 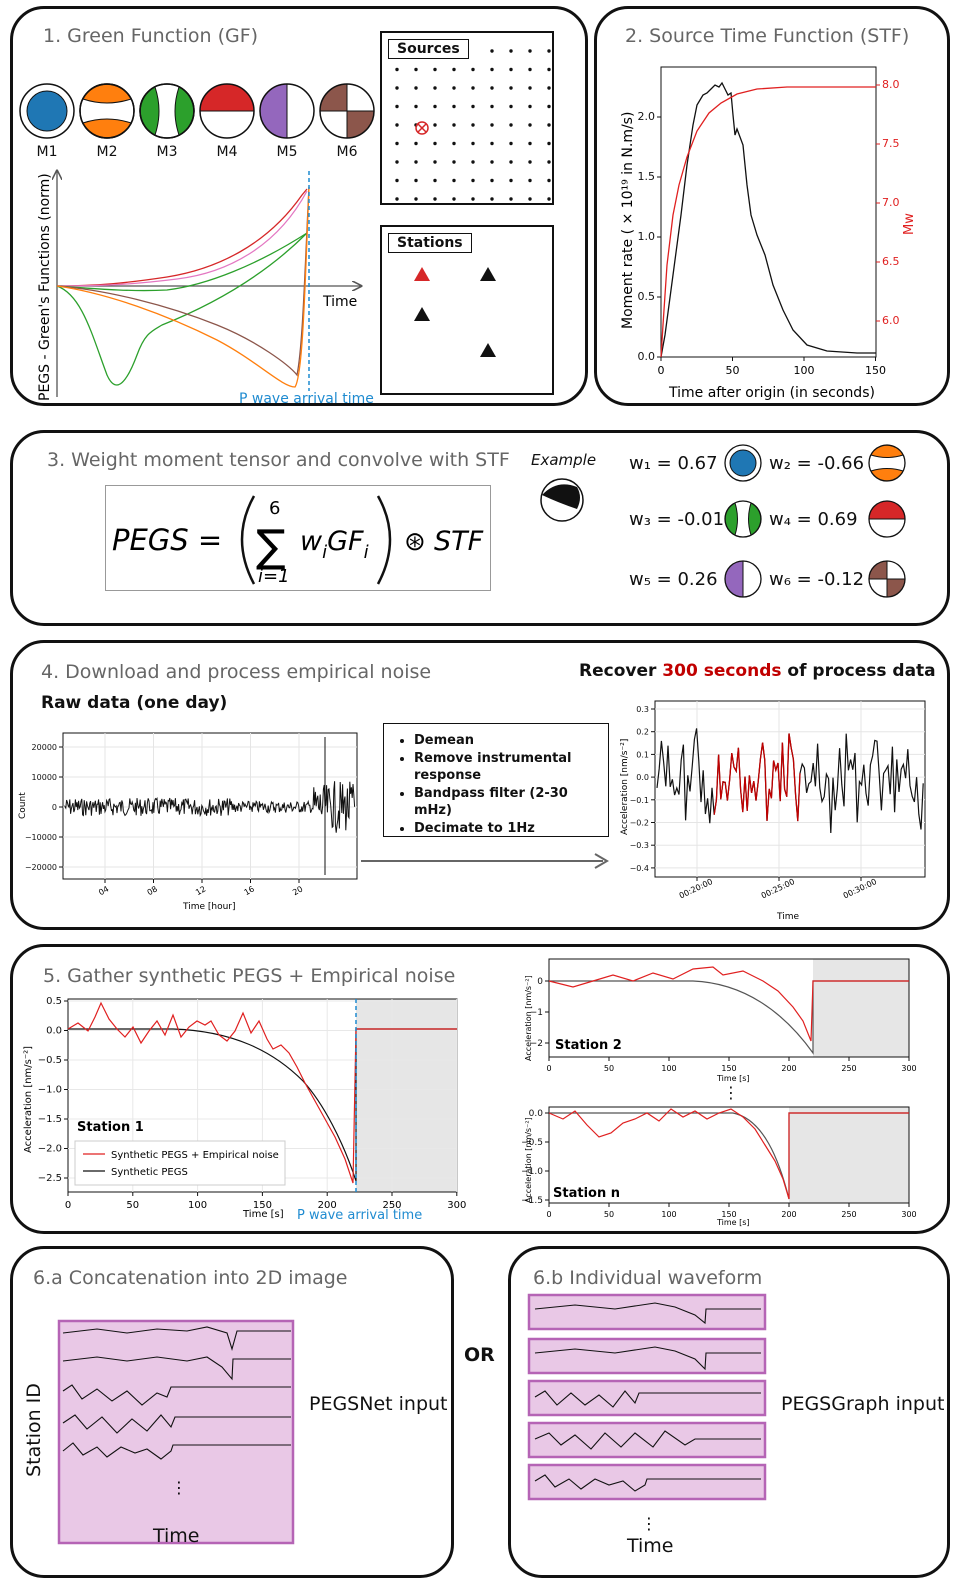 What do you see at coordinates (271, 546) in the screenshot?
I see `formula-sum-icon: ∑` at bounding box center [271, 546].